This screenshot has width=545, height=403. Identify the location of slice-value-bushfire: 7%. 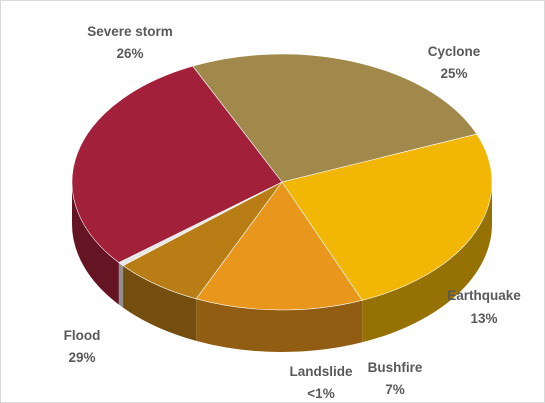
(395, 389).